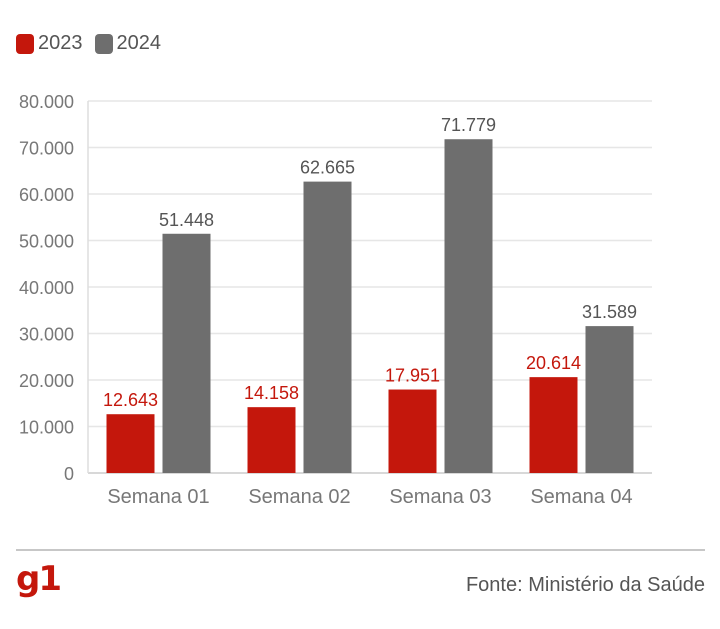 Image resolution: width=720 pixels, height=629 pixels. What do you see at coordinates (46, 102) in the screenshot?
I see `y-tick-label: 80.000` at bounding box center [46, 102].